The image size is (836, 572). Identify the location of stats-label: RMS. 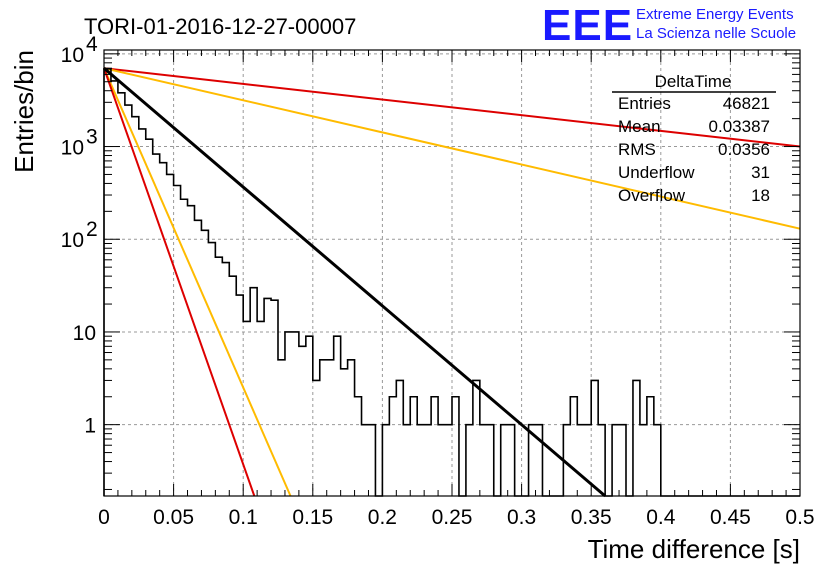
(637, 149).